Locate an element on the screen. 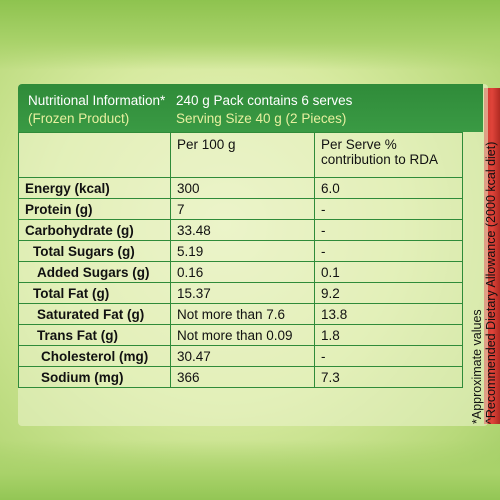  per-serve-value: 0.1 is located at coordinates (388, 272).